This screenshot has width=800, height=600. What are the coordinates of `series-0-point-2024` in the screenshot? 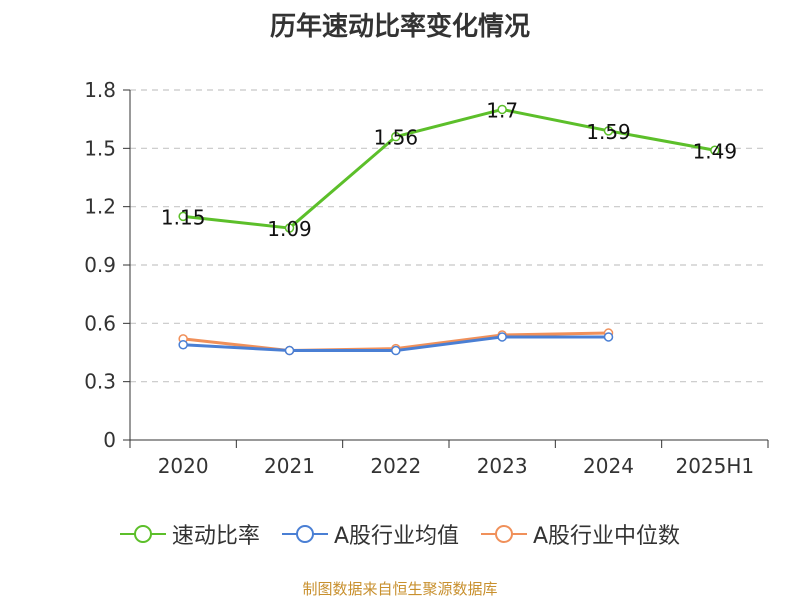 It's located at (608, 131).